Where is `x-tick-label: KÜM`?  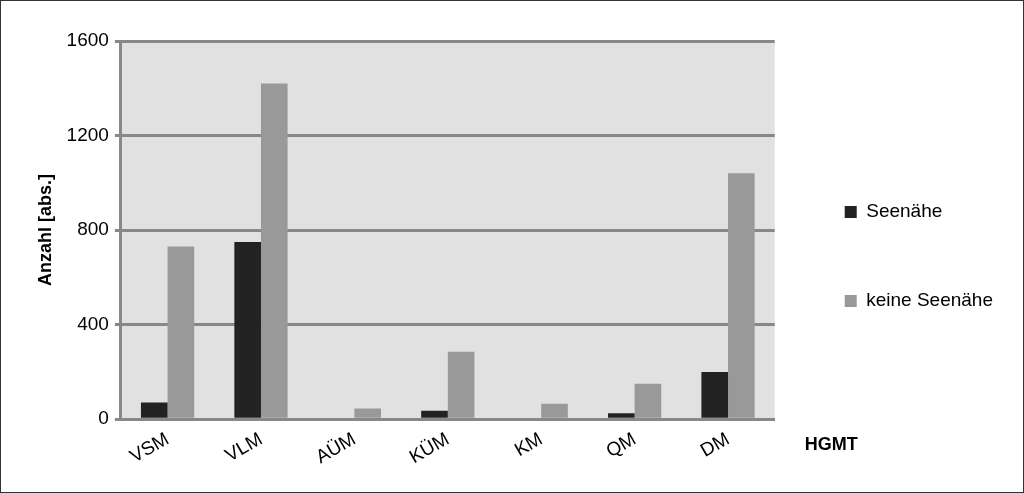
x-tick-label: KÜM is located at coordinates (429, 447).